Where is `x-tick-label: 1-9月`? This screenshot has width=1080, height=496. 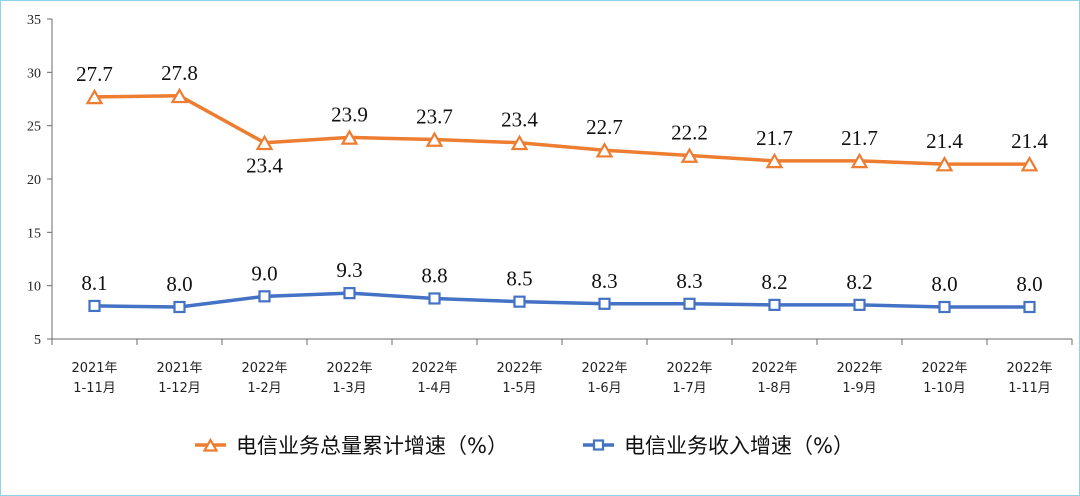
x-tick-label: 1-9月 is located at coordinates (859, 388).